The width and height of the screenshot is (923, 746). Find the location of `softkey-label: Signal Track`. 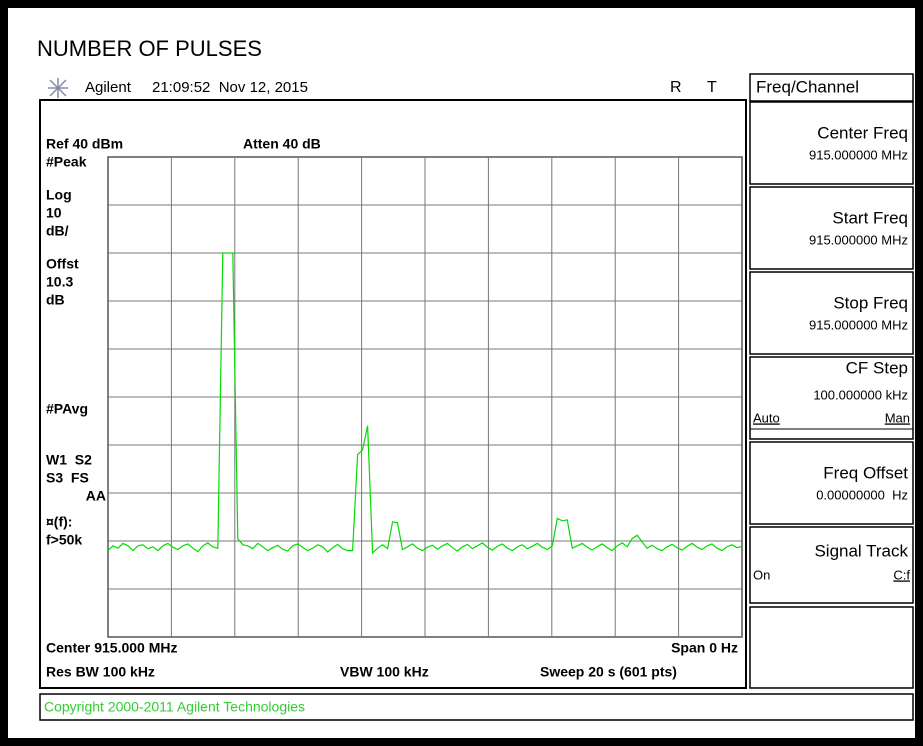

softkey-label: Signal Track is located at coordinates (861, 550).